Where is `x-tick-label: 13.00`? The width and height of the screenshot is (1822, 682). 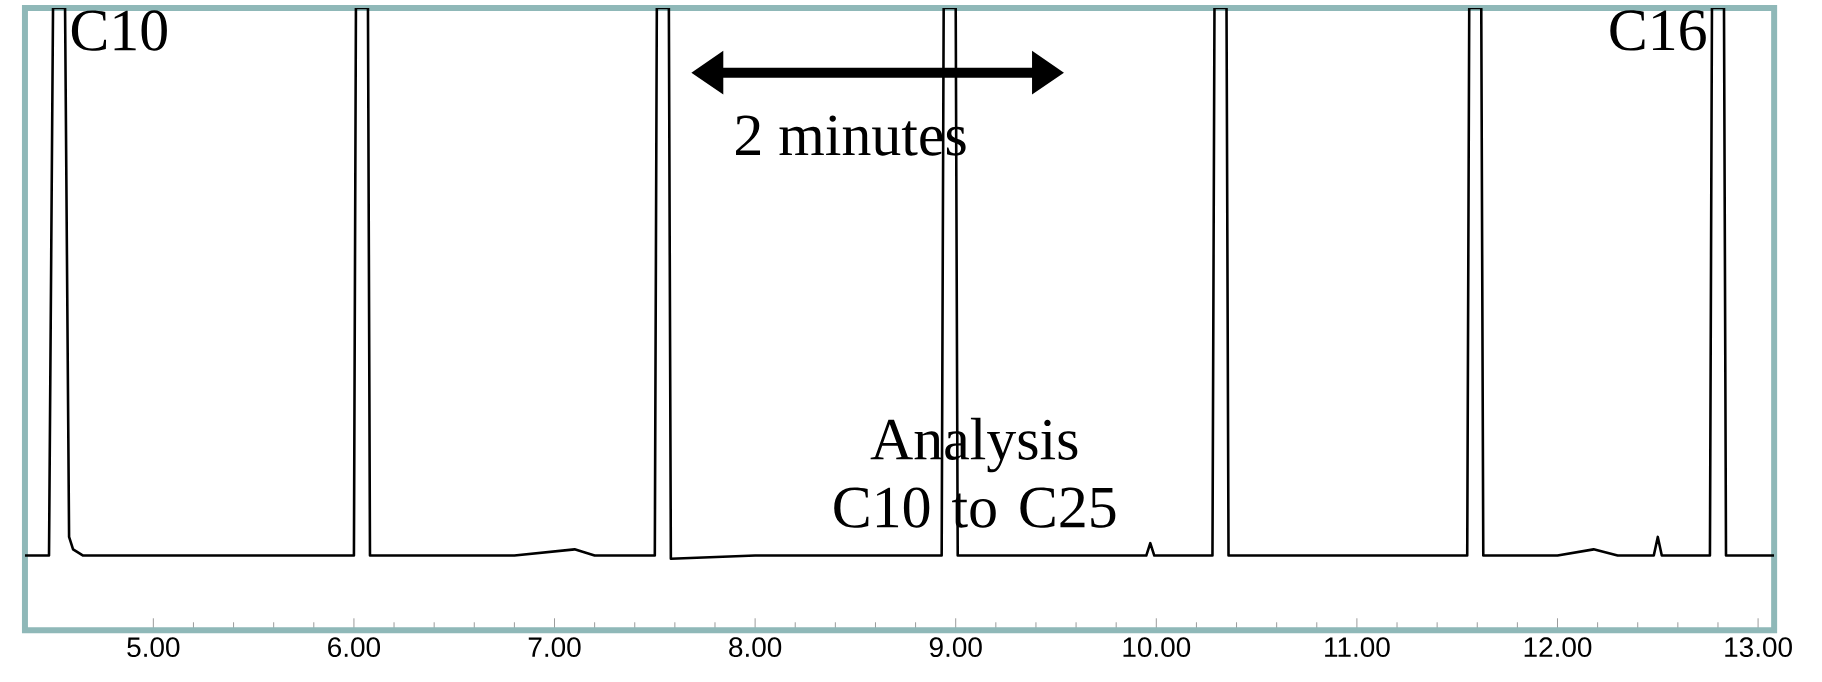 x-tick-label: 13.00 is located at coordinates (1758, 647).